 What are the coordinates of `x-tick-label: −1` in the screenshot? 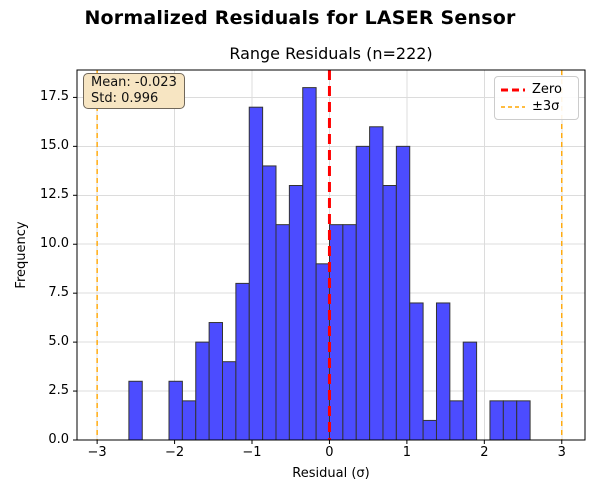 It's located at (252, 452).